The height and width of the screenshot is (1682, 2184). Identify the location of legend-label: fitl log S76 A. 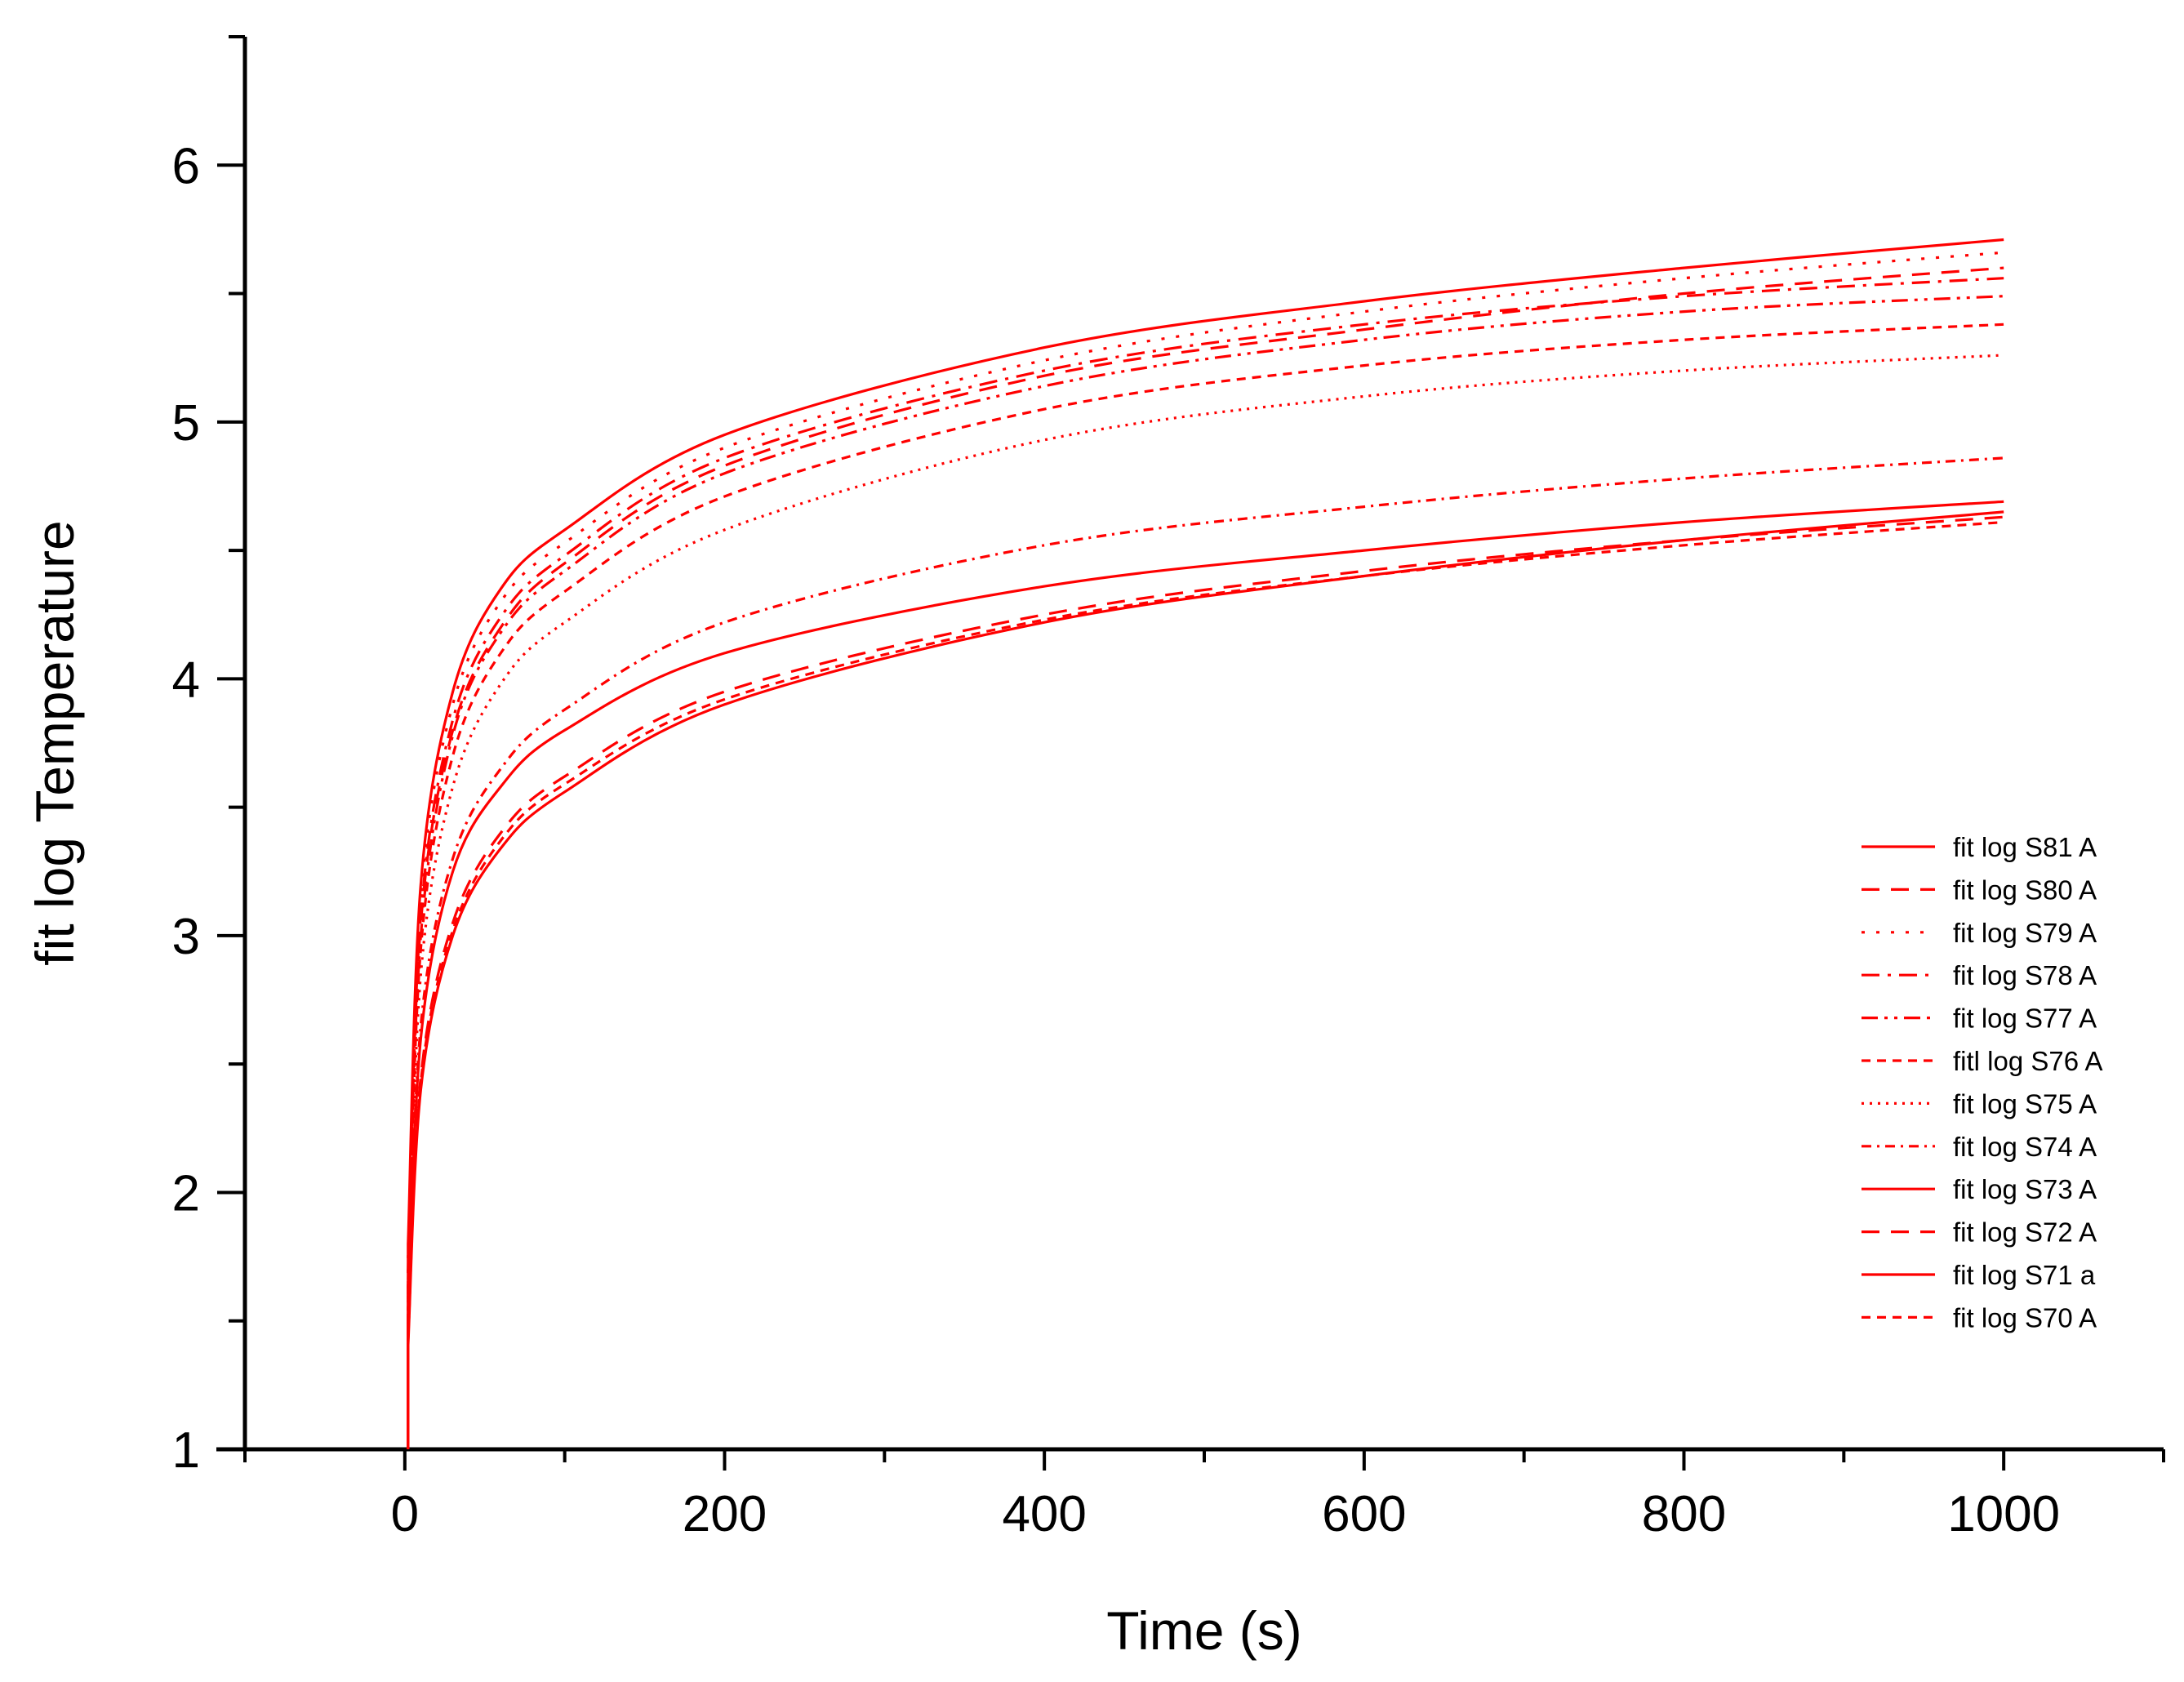
(2028, 1061).